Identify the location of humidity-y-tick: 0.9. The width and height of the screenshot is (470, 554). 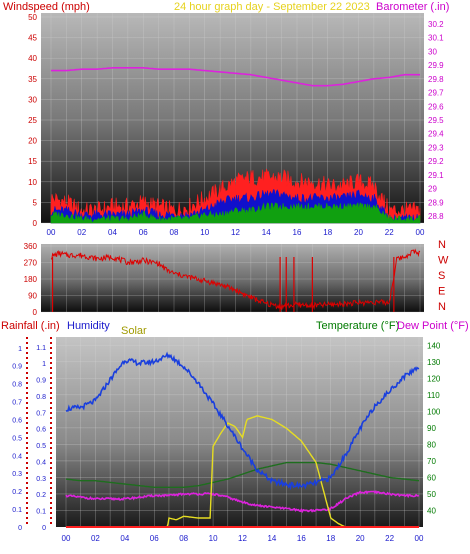
(41, 381).